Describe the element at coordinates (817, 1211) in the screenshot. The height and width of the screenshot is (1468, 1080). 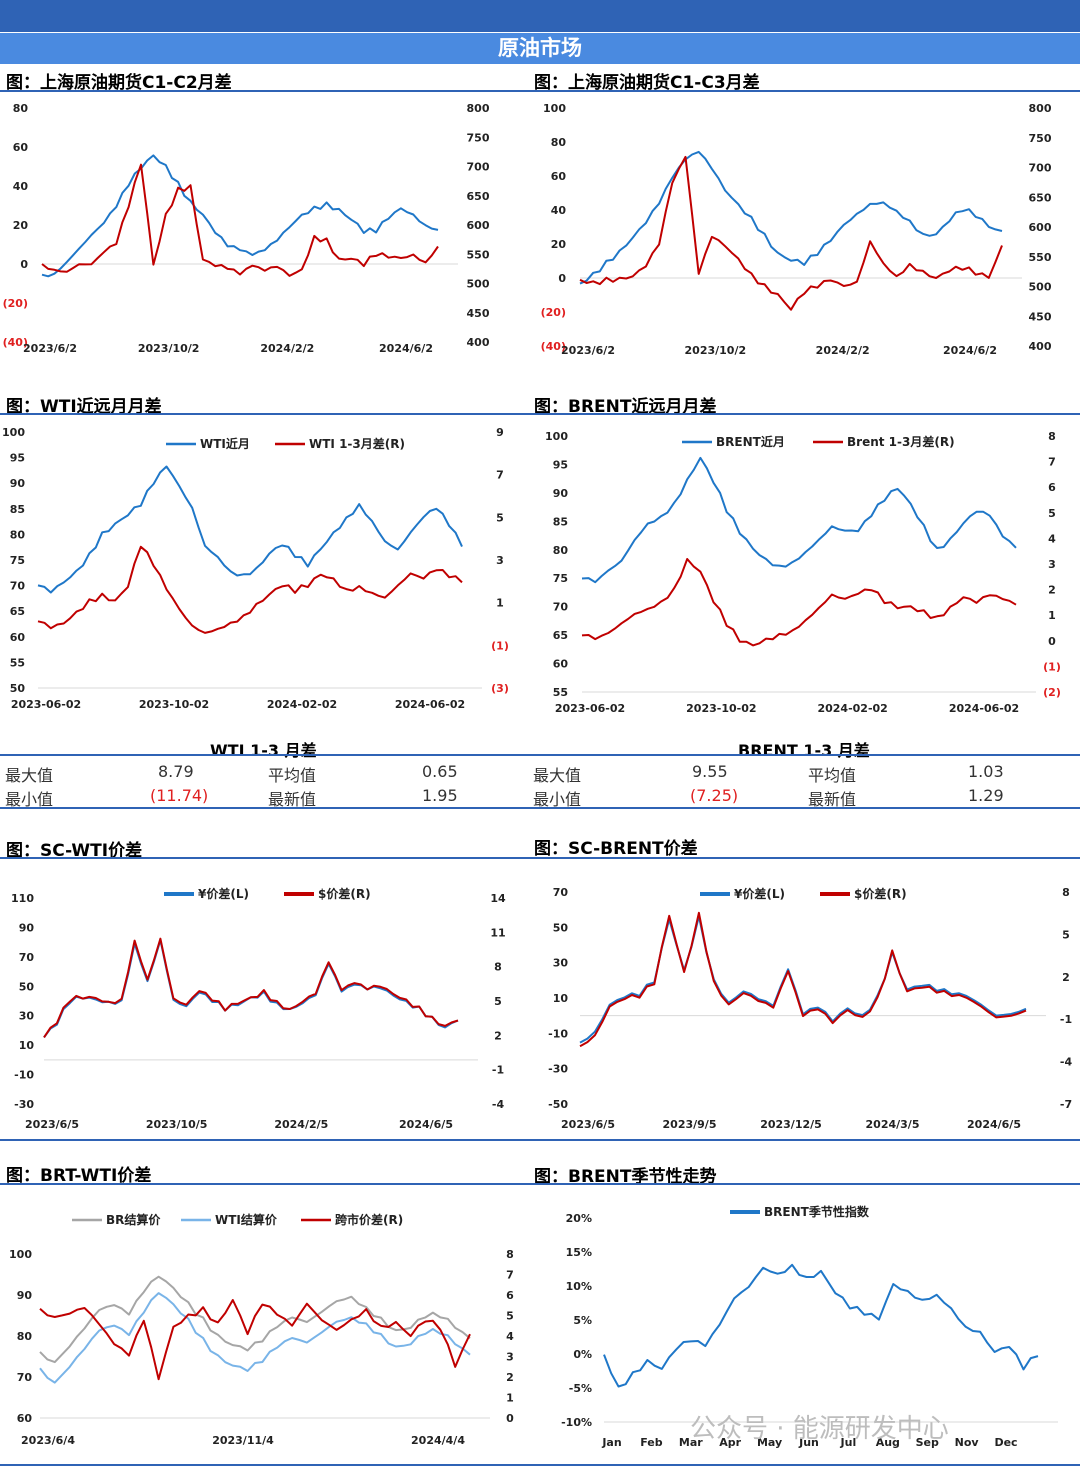
I see `legend-label: BRENT季节性指数` at that location.